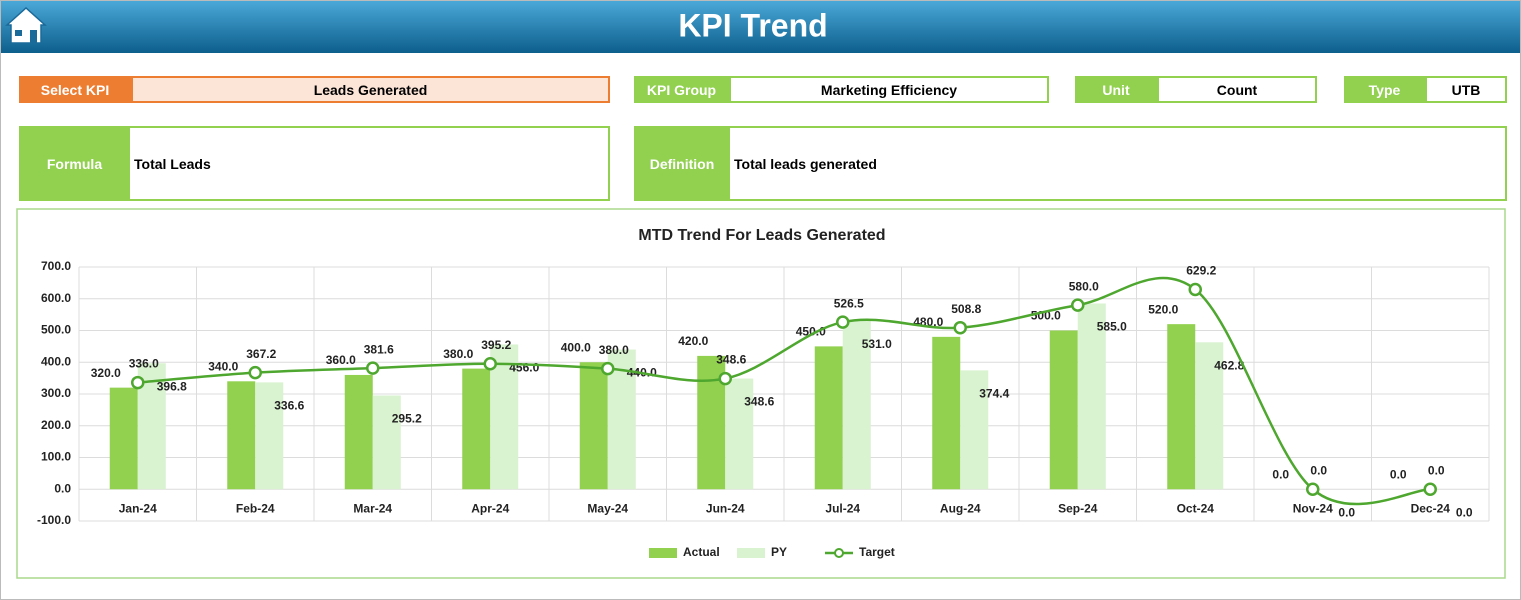  I want to click on x-tick-label: Jan-24, so click(138, 508).